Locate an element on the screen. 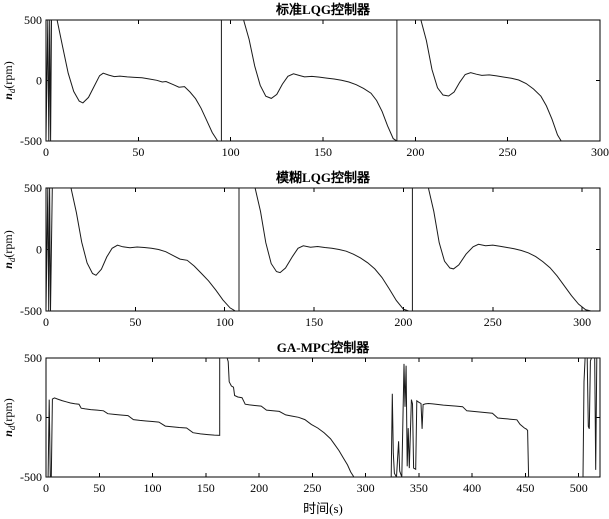 The width and height of the screenshot is (609, 519). x-tick-label: 500 is located at coordinates (579, 488).